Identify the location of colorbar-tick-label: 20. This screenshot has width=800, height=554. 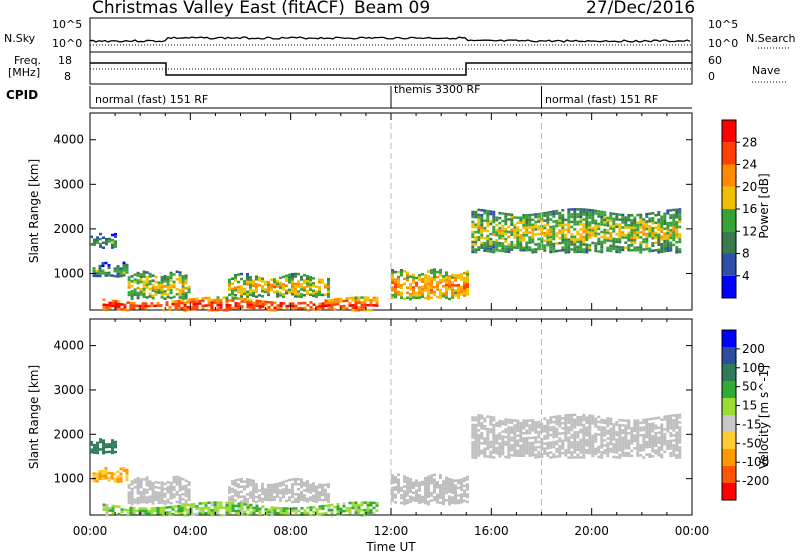
(749, 187).